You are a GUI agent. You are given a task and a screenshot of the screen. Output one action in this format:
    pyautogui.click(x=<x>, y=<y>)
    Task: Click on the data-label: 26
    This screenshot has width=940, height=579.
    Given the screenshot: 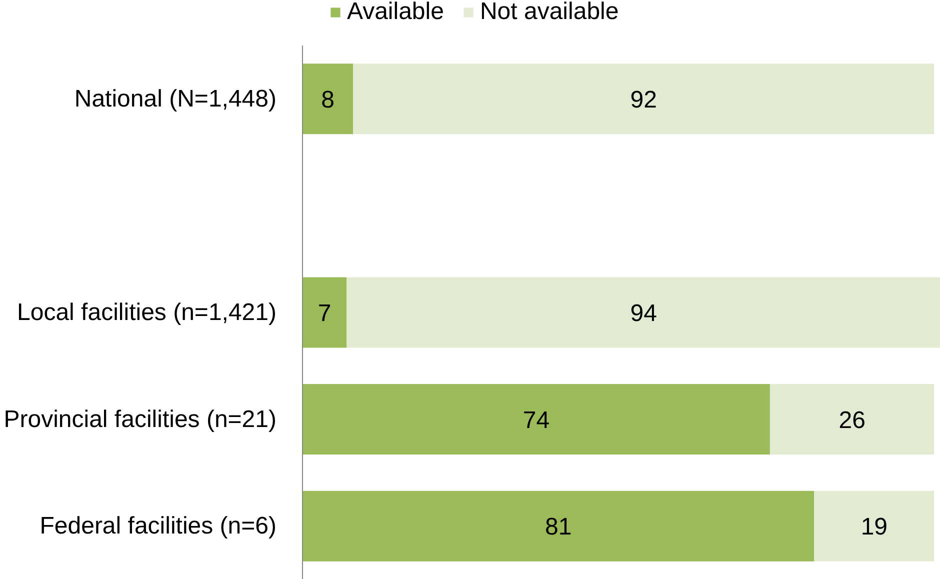 What is the action you would take?
    pyautogui.click(x=852, y=420)
    